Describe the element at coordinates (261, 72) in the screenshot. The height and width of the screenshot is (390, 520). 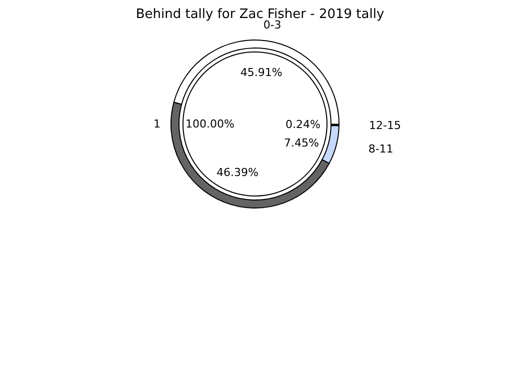
I see `data-label: 45.91%` at that location.